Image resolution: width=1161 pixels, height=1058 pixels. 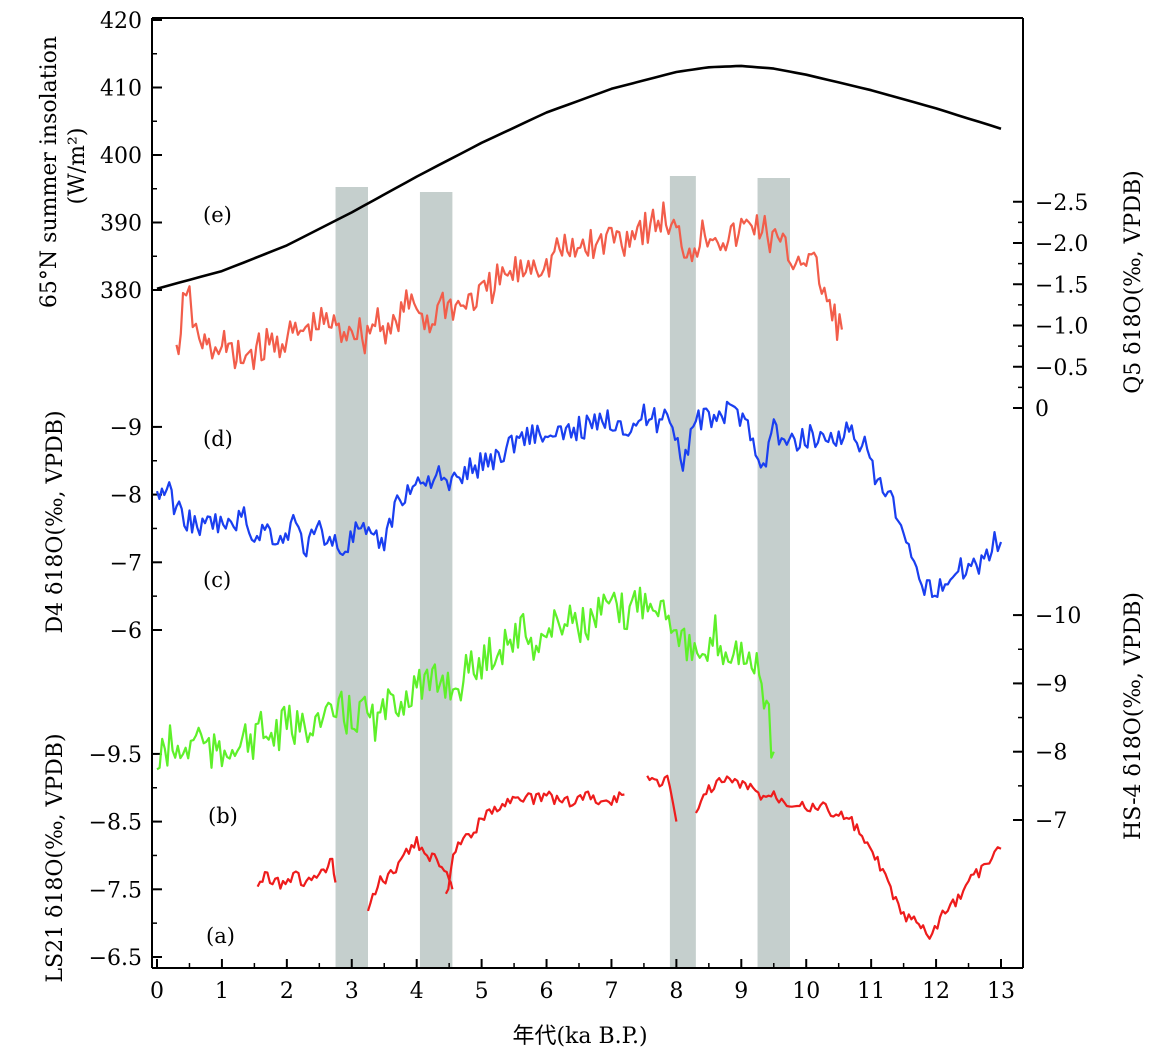 What do you see at coordinates (1061, 203) in the screenshot?
I see `q5-tick-label: −2.5` at bounding box center [1061, 203].